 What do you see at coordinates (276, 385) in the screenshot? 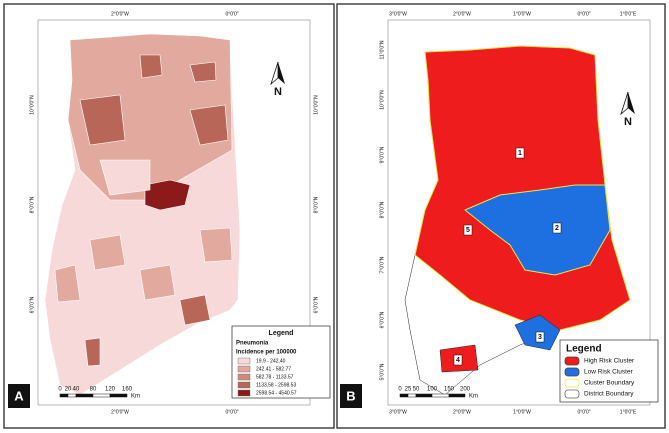
I see `legend-item: 1133.58 - 2598.53` at bounding box center [276, 385].